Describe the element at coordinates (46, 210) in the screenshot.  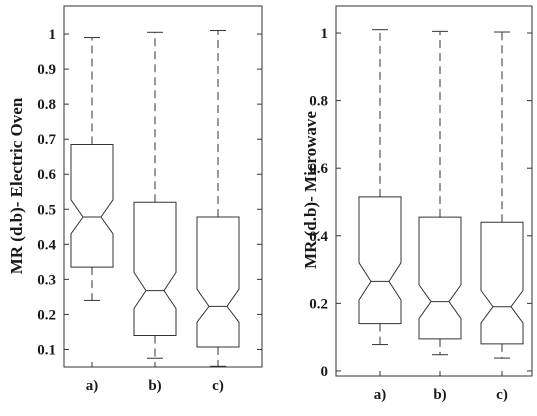
I see `y-tick-label: 0.5` at that location.